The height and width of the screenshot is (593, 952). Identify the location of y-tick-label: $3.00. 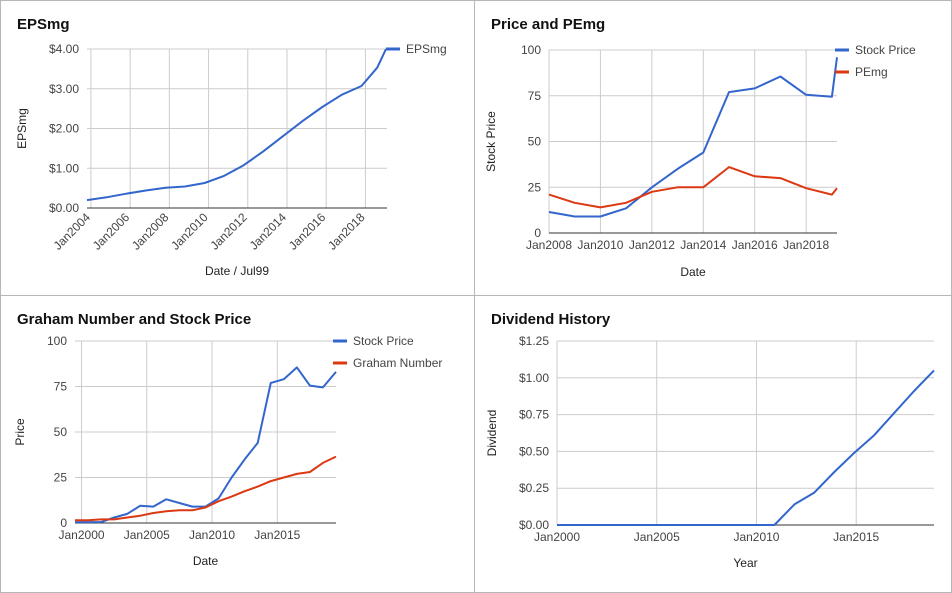
(64, 89).